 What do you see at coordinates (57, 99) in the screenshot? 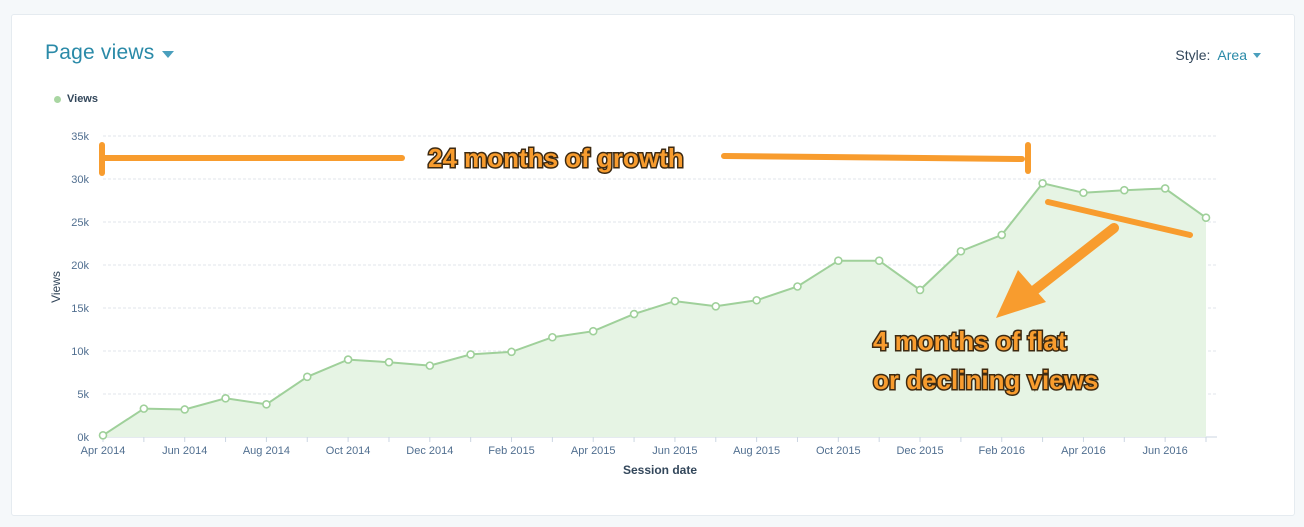
I see `legend-dot-icon` at bounding box center [57, 99].